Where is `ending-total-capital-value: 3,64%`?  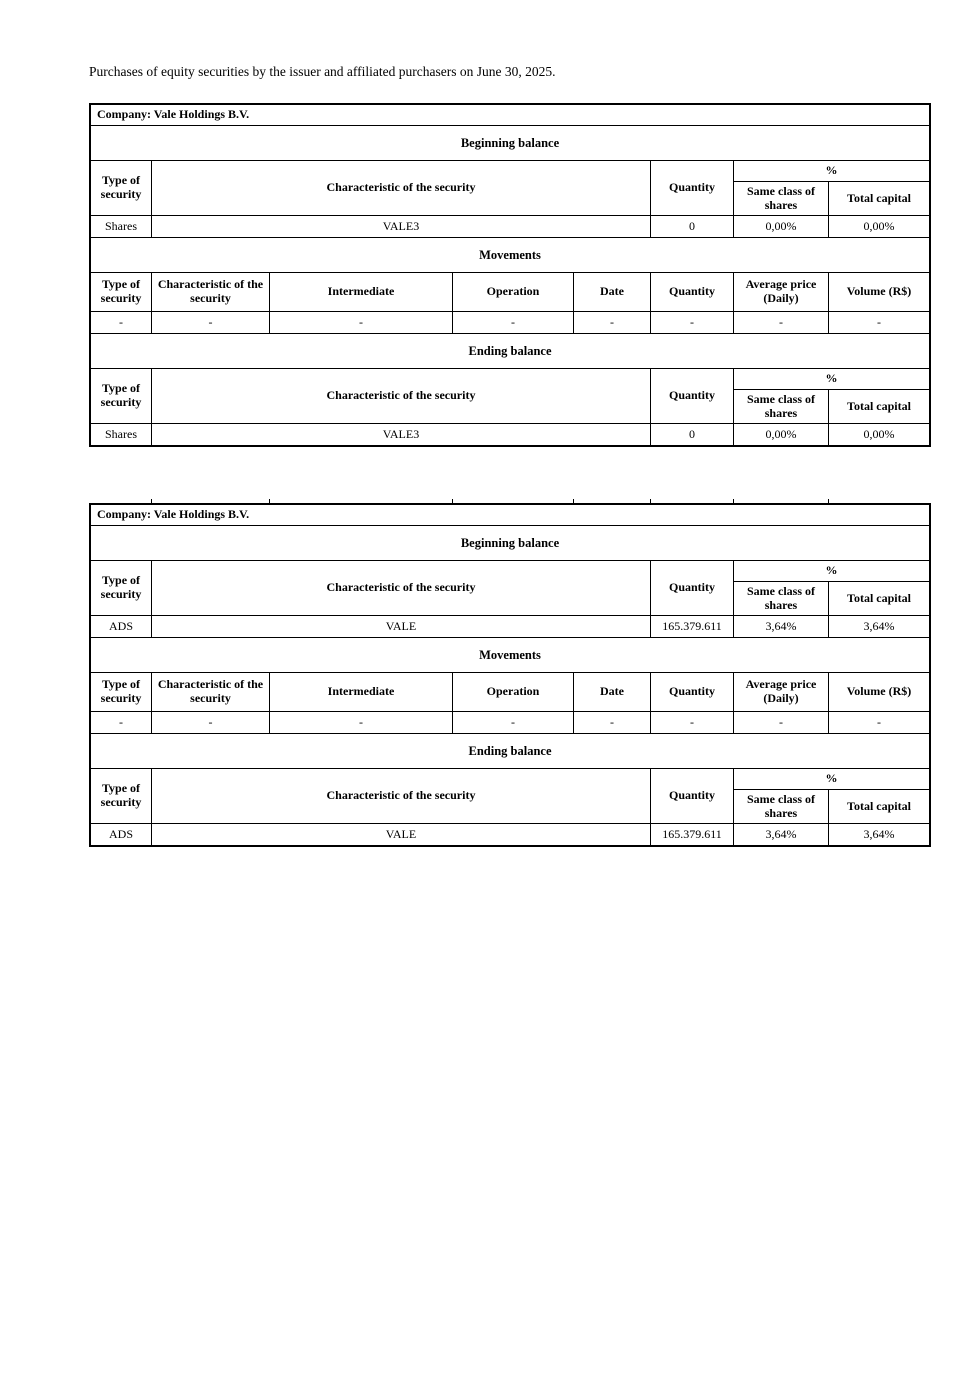
ending-total-capital-value: 3,64% is located at coordinates (879, 833).